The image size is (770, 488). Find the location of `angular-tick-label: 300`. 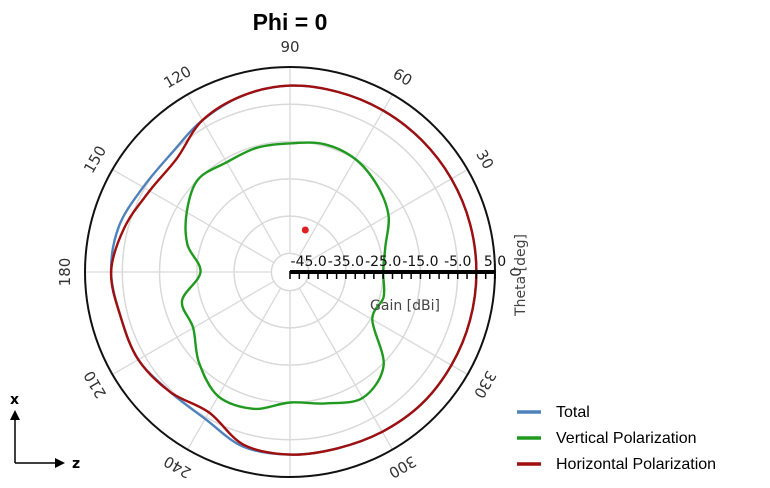

angular-tick-label: 300 is located at coordinates (403, 467).